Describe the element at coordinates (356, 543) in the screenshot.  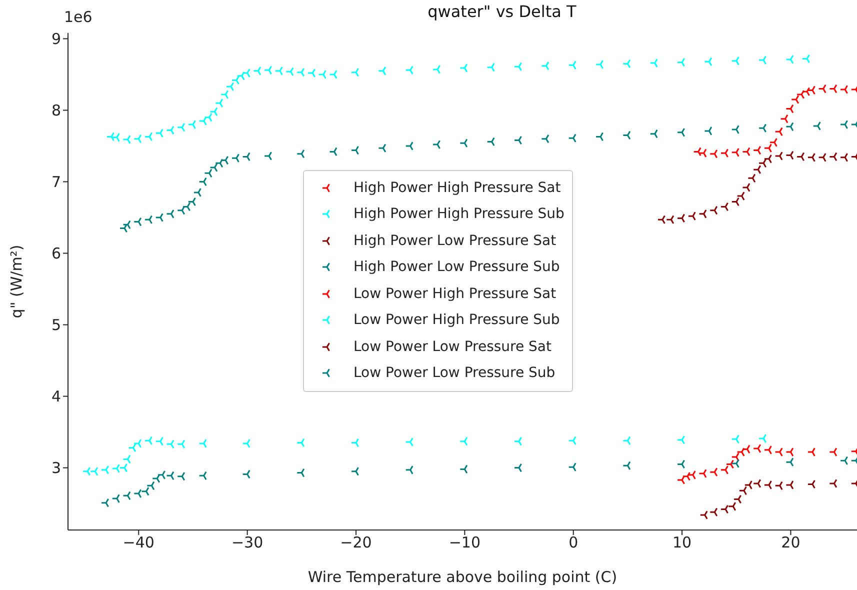
I see `x-tick-label: −20` at that location.